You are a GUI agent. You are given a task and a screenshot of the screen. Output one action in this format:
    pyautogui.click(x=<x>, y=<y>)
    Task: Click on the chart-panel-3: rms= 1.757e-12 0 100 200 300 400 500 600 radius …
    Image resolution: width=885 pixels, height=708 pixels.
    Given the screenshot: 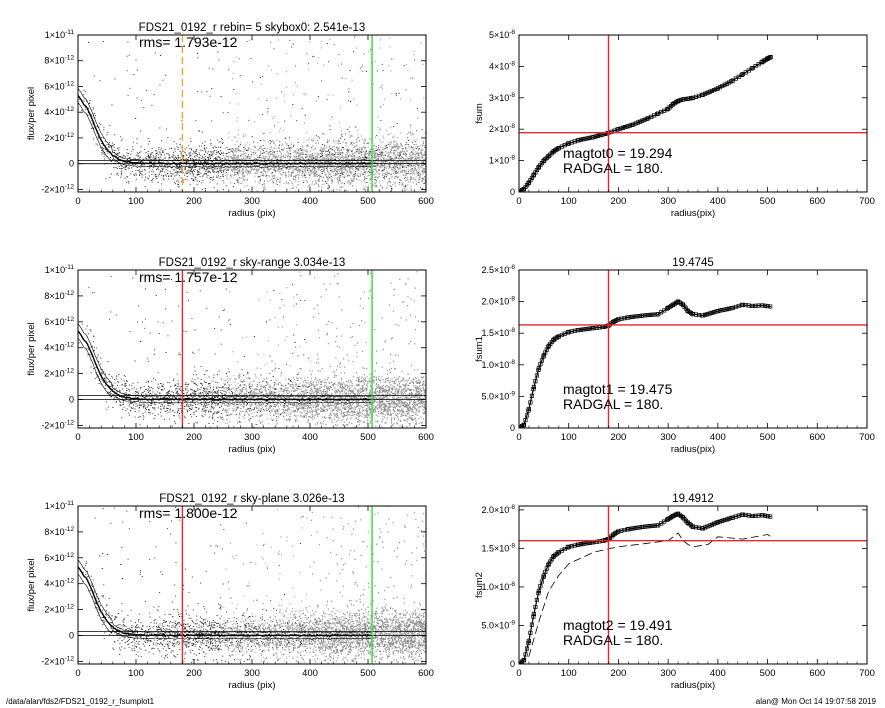 What is the action you would take?
    pyautogui.click(x=230, y=356)
    